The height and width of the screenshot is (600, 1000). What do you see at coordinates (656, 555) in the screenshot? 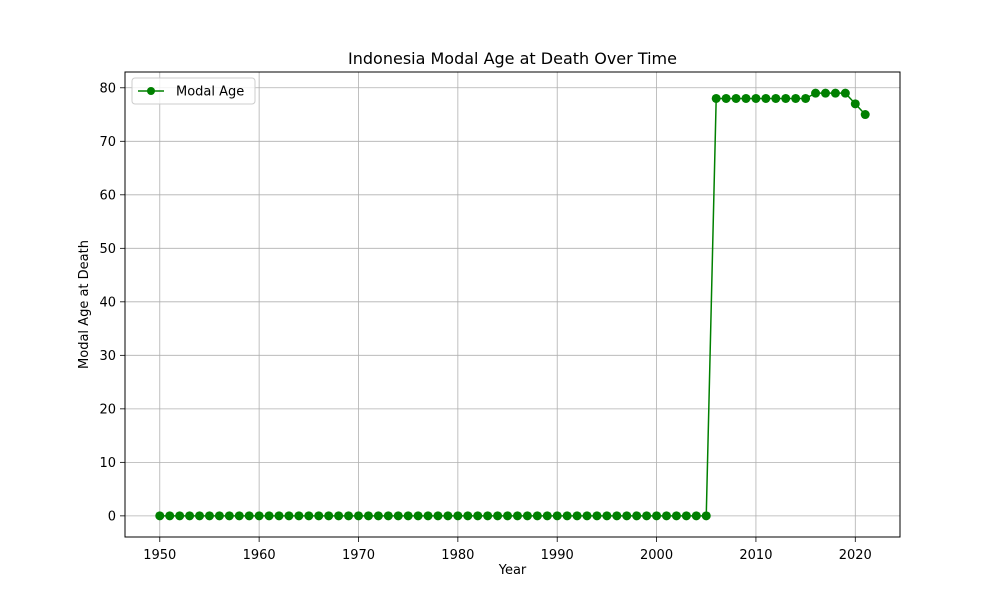
I see `x-tick-label: 2000` at bounding box center [656, 555].